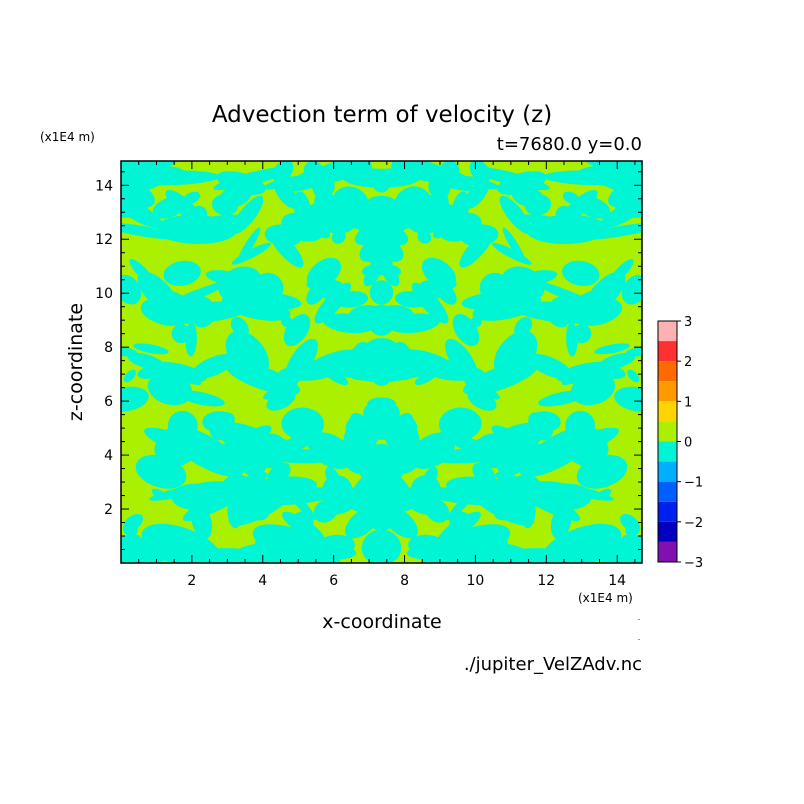 The width and height of the screenshot is (804, 804). I want to click on x-unit-label: (x1E4 m), so click(605, 598).